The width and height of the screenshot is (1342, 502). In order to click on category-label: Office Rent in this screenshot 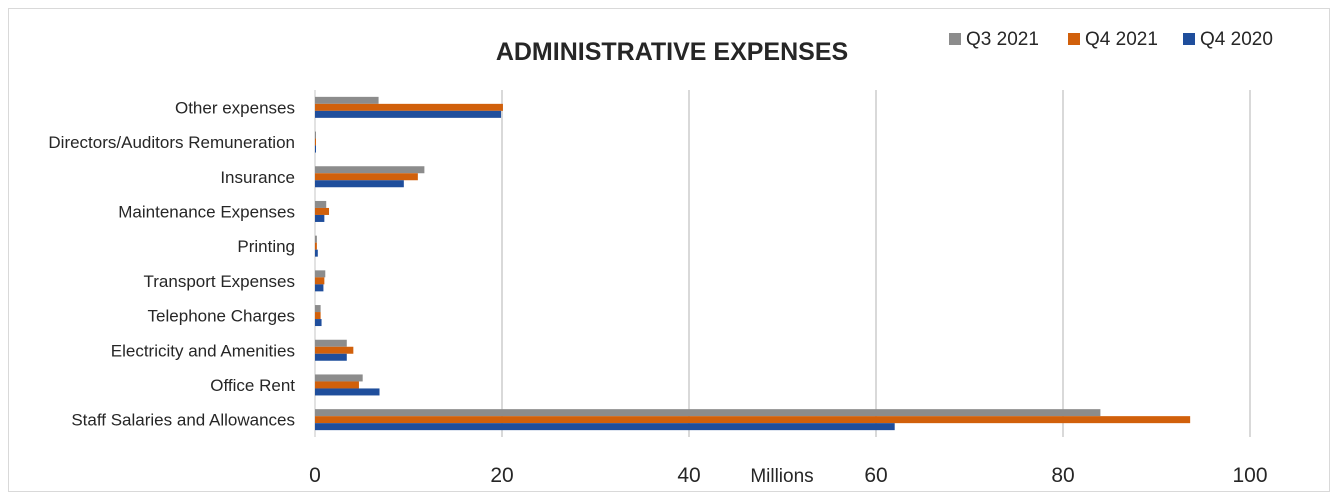, I will do `click(252, 385)`.